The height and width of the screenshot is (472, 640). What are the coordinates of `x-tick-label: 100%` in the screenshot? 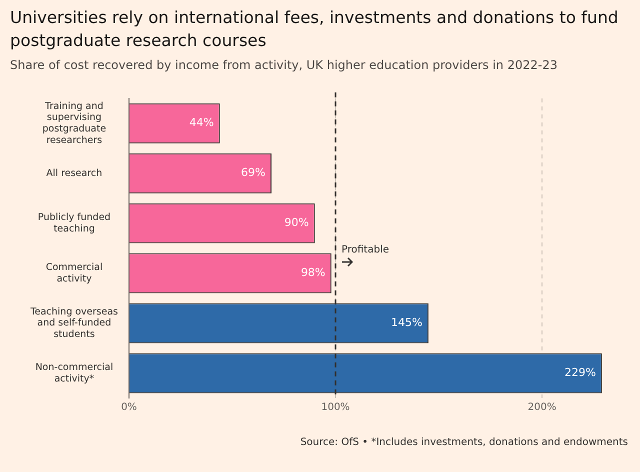 It's located at (335, 407).